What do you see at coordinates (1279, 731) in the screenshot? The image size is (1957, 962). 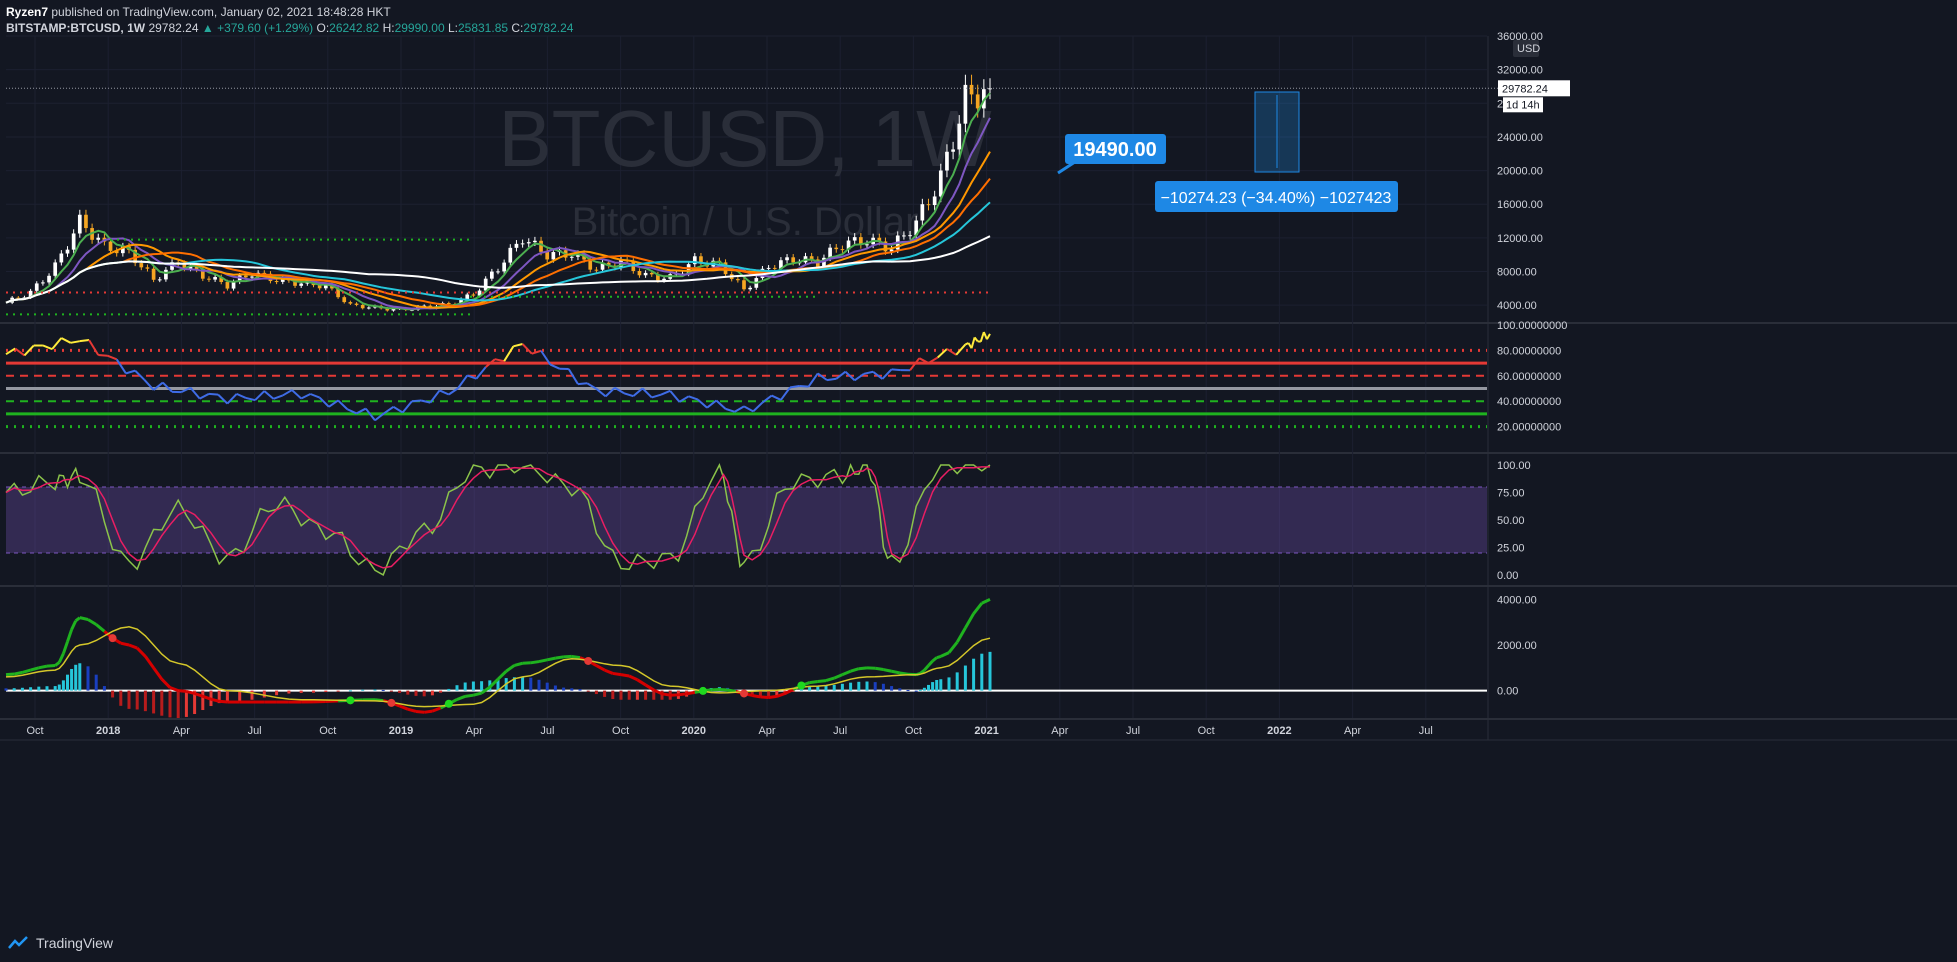 I see `time-label: 2022` at bounding box center [1279, 731].